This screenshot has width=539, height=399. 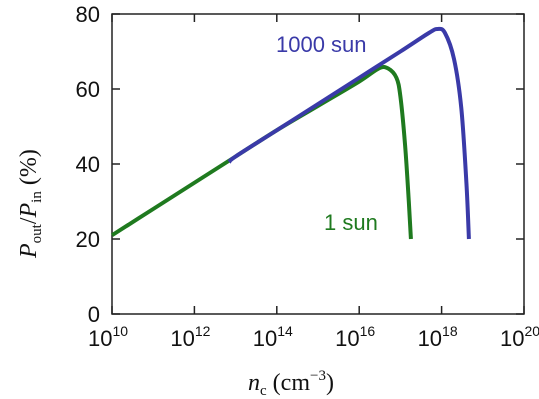 I want to click on y-tick-label: 20, so click(x=88, y=239).